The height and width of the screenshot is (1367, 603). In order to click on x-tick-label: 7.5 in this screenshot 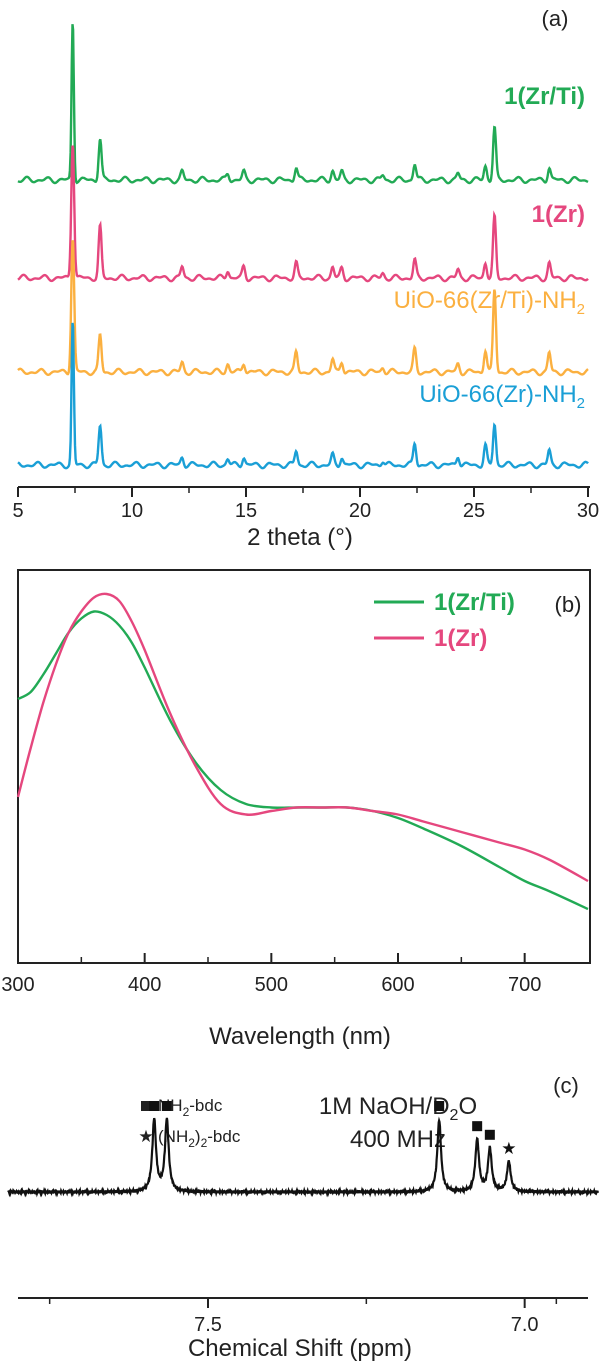, I will do `click(208, 1325)`.